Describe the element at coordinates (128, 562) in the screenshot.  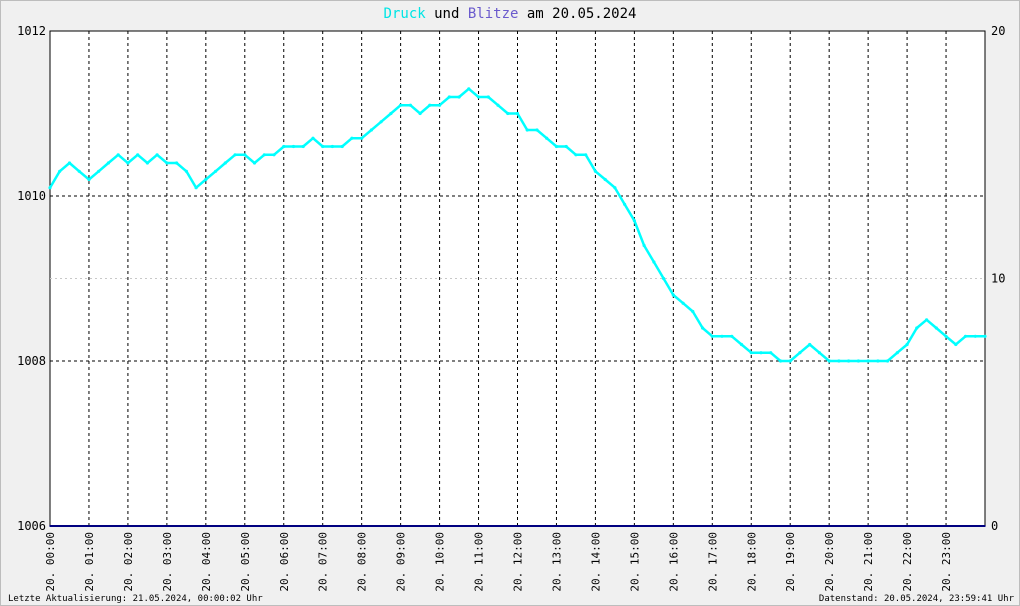
I see `x-tick-label: 20. 02:00` at that location.